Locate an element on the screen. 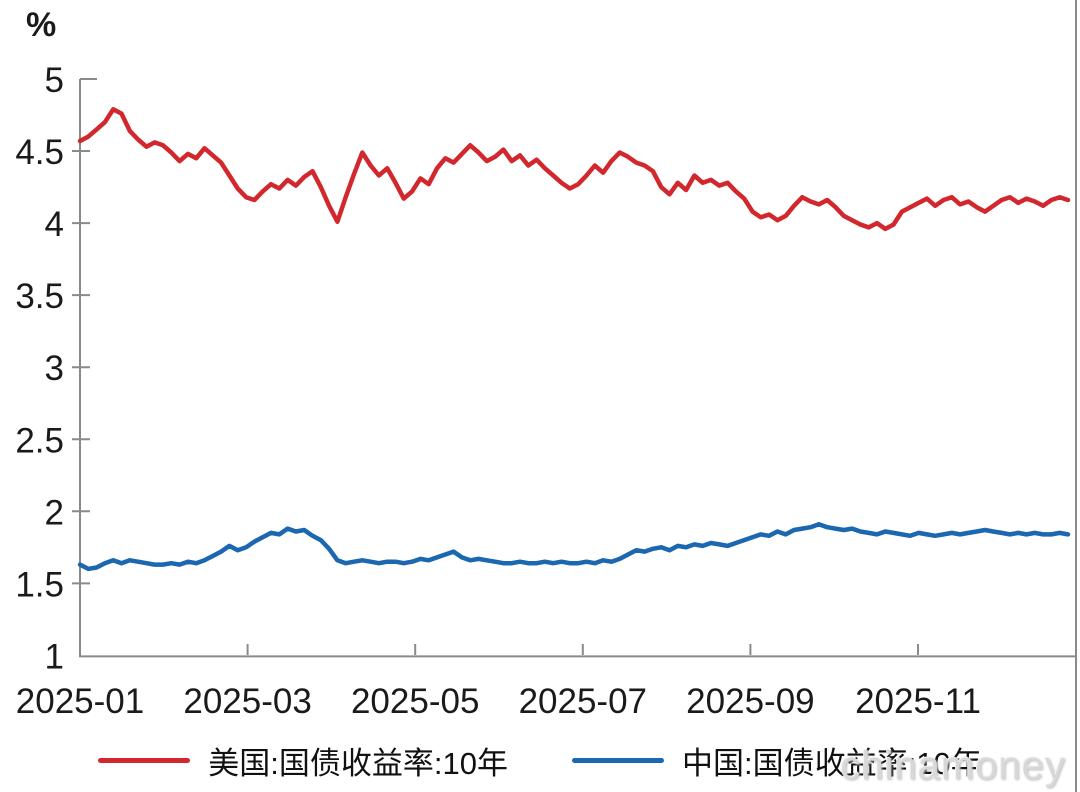 Image resolution: width=1080 pixels, height=792 pixels. y-tick-label: 4 is located at coordinates (54, 224).